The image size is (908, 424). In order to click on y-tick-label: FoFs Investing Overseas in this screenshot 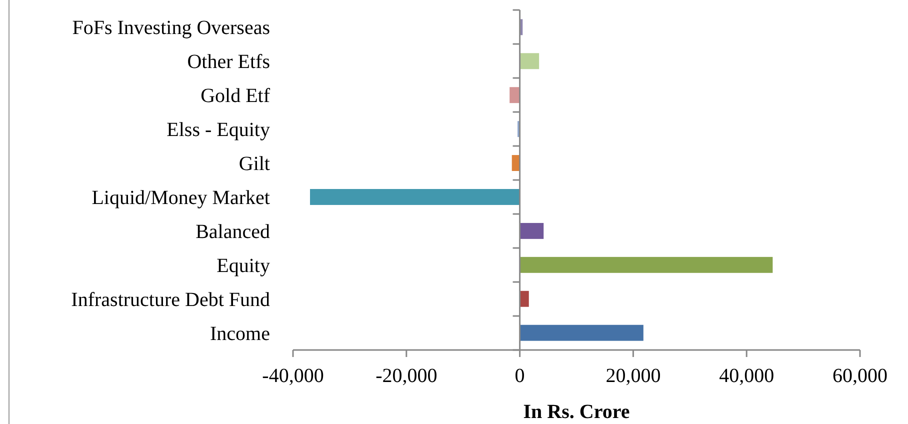, I will do `click(171, 28)`.